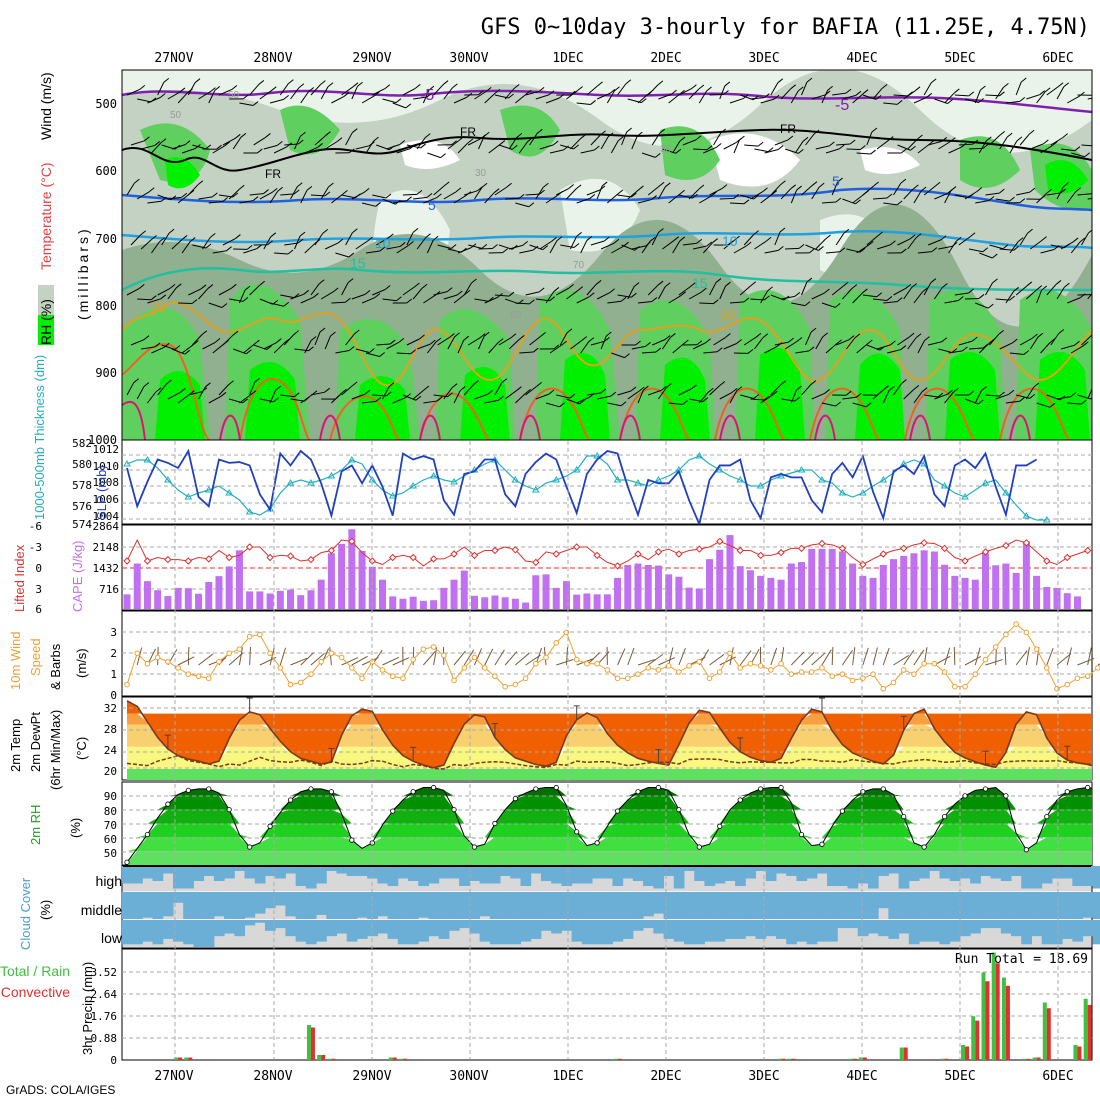 The height and width of the screenshot is (1100, 1100). What do you see at coordinates (582, 487) in the screenshot?
I see `slp-line` at bounding box center [582, 487].